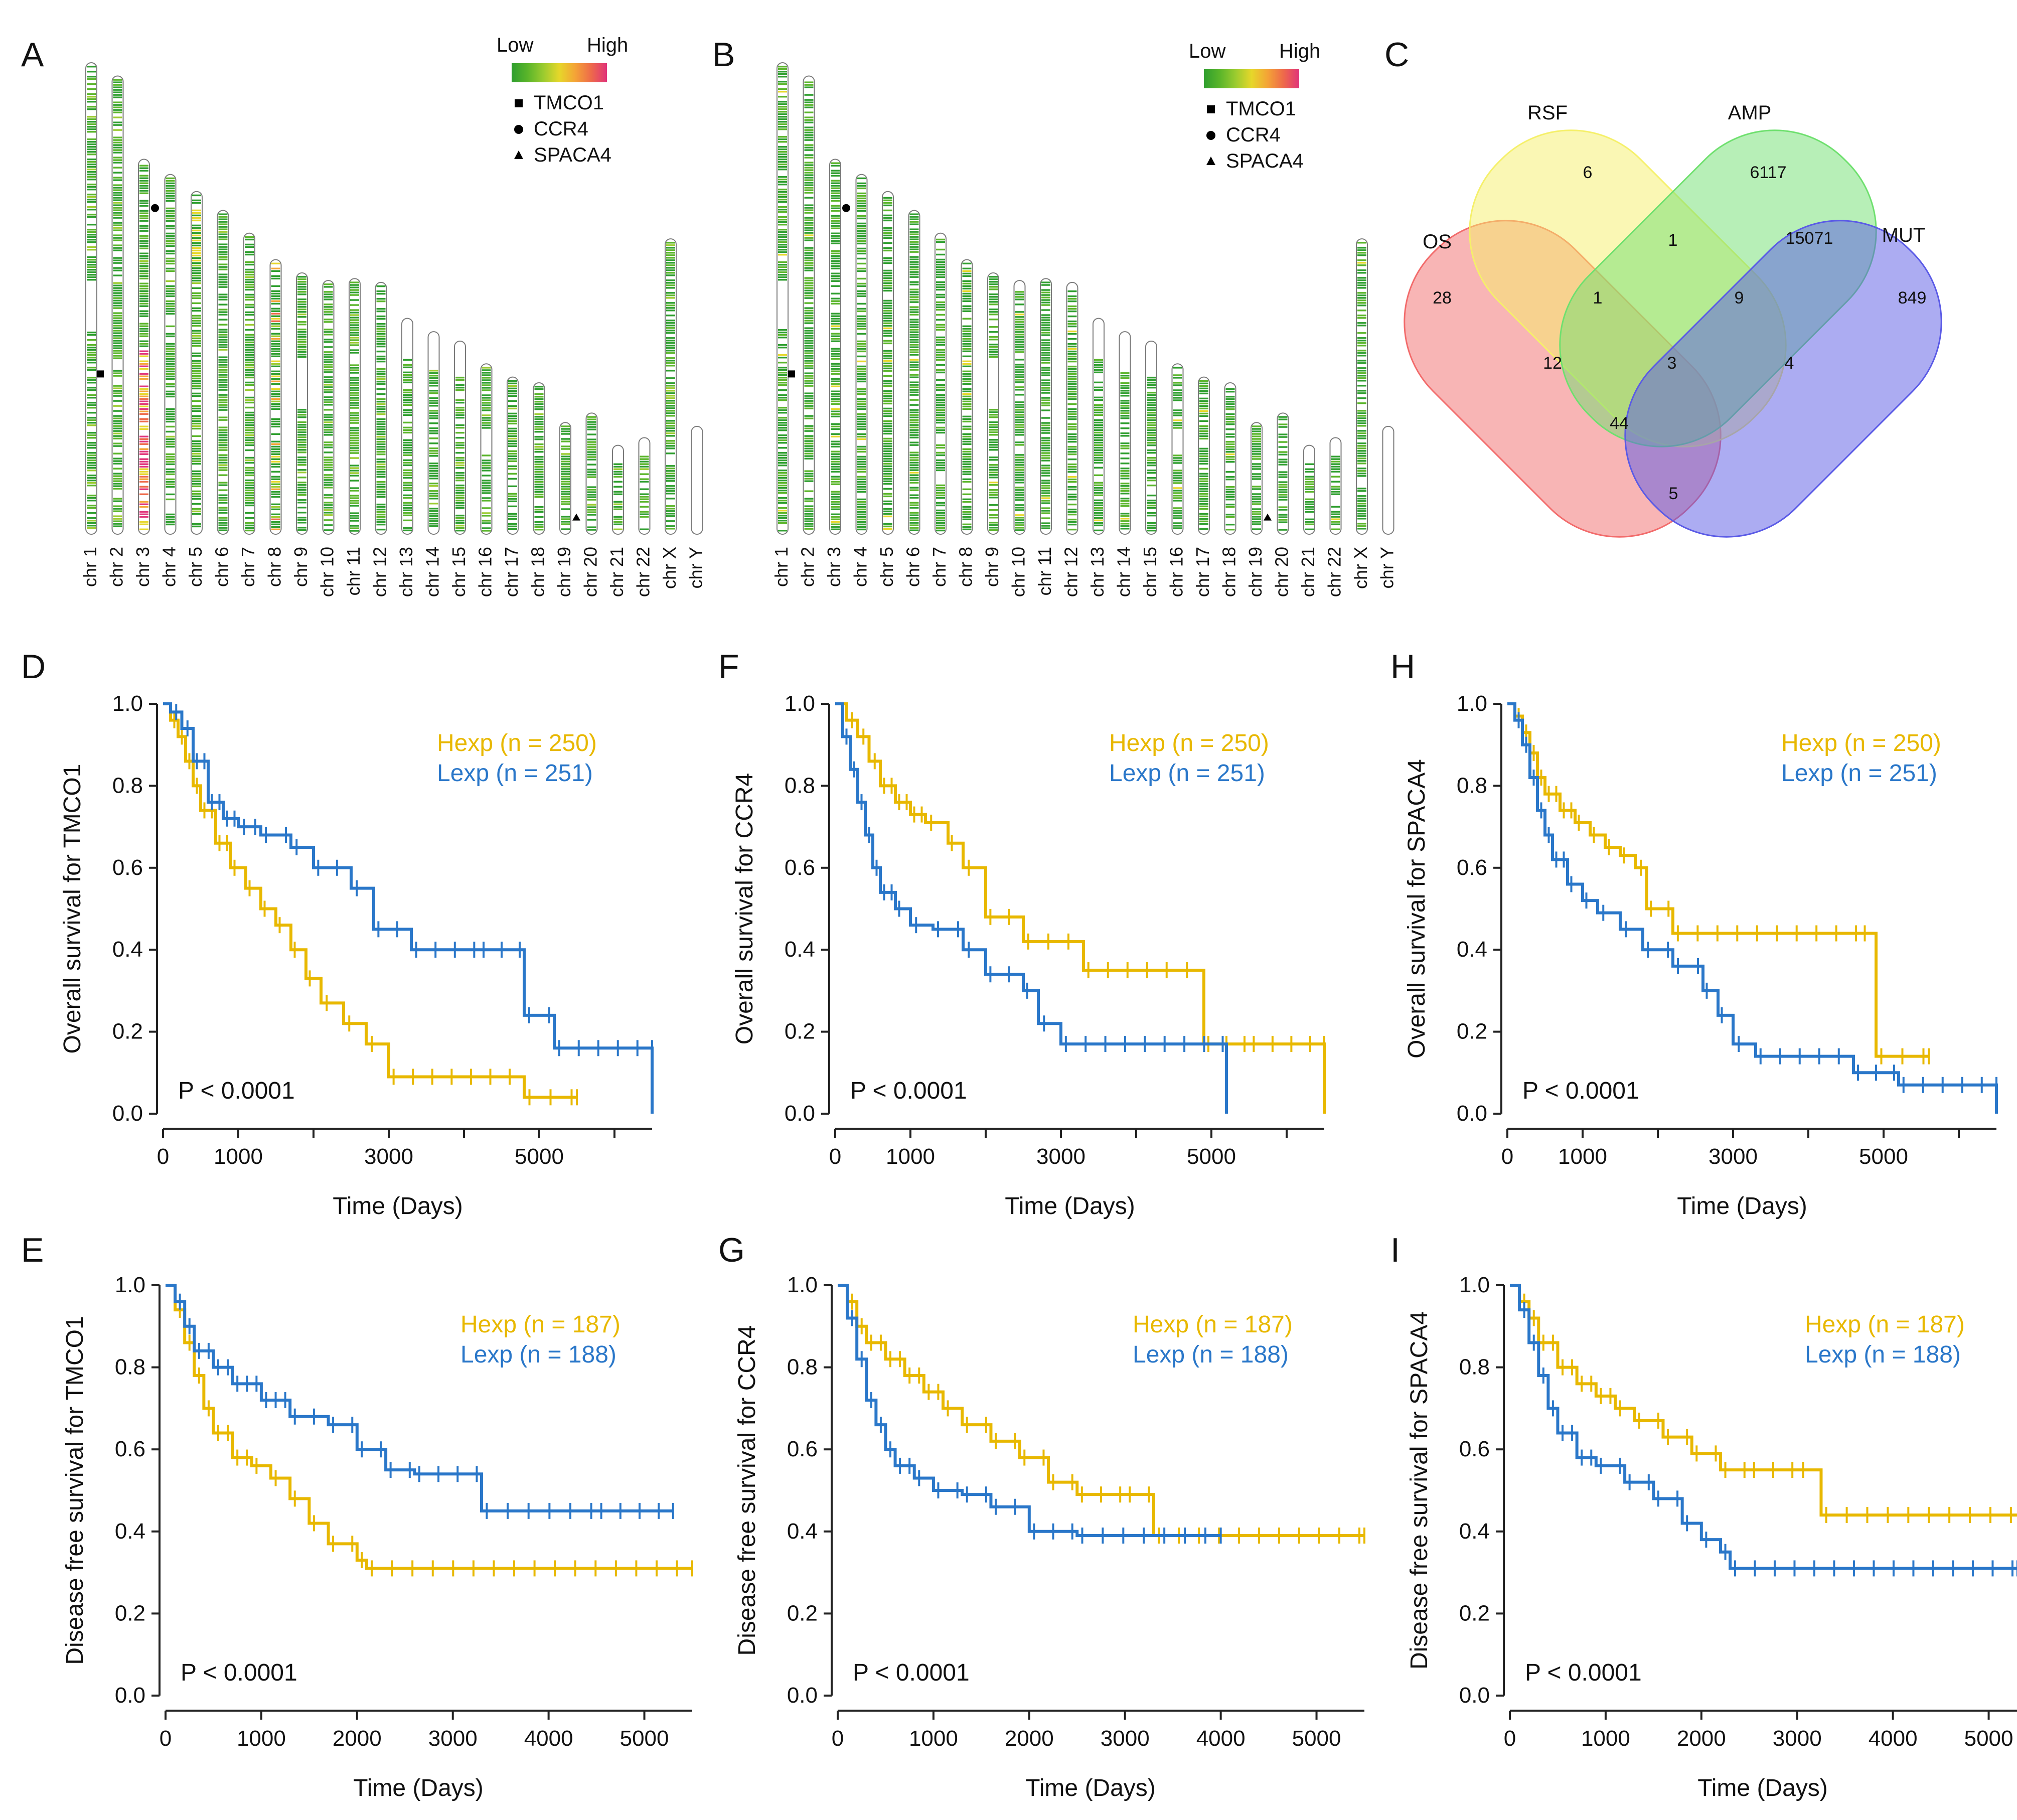 Image resolution: width=2017 pixels, height=1820 pixels. I want to click on y-tick-label: 0.8, so click(1472, 785).